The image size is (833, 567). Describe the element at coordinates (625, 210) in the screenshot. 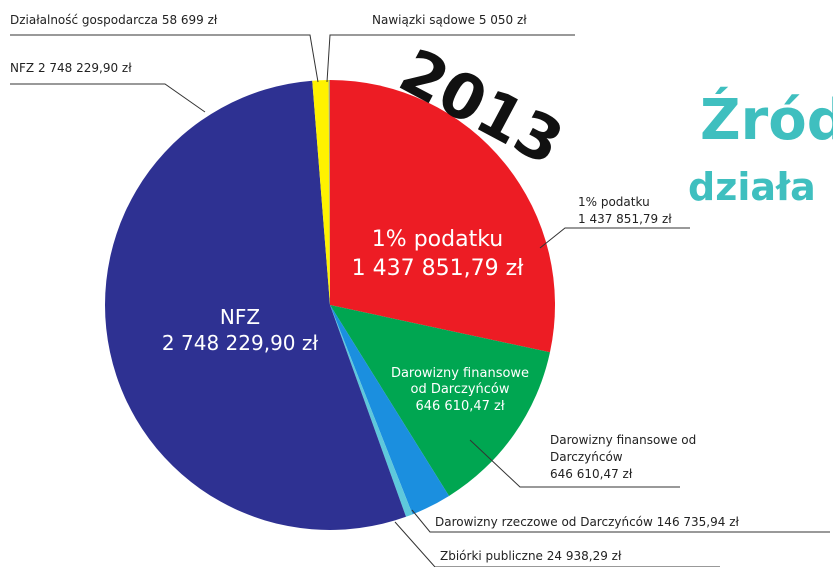

I see `outside-label: 1% podatku 1 437 851,79 zł` at that location.